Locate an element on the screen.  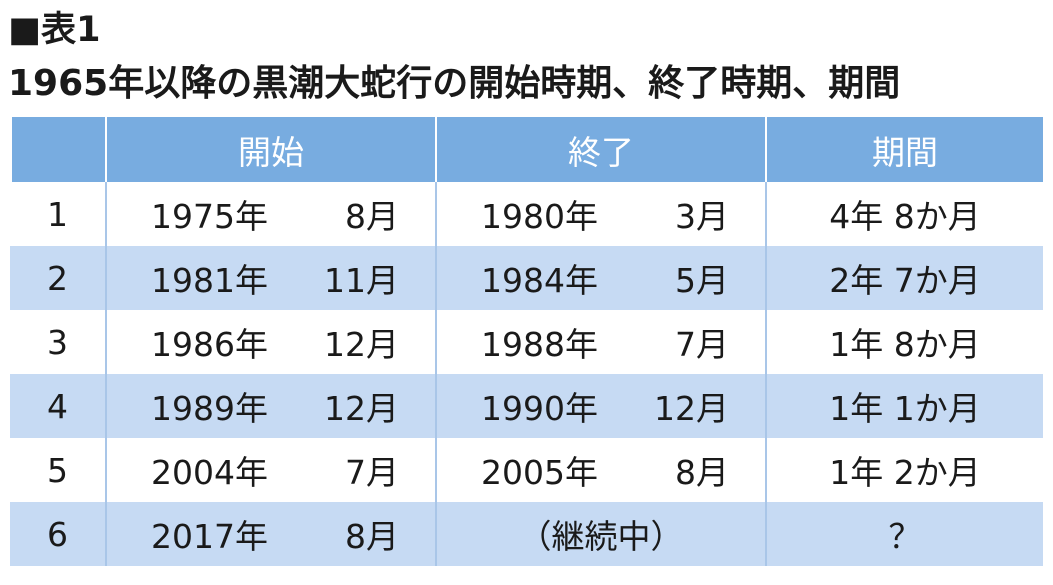
table-row: 3 1986年 12月 1988年 7月 1年 8か月 is located at coordinates (526, 342).